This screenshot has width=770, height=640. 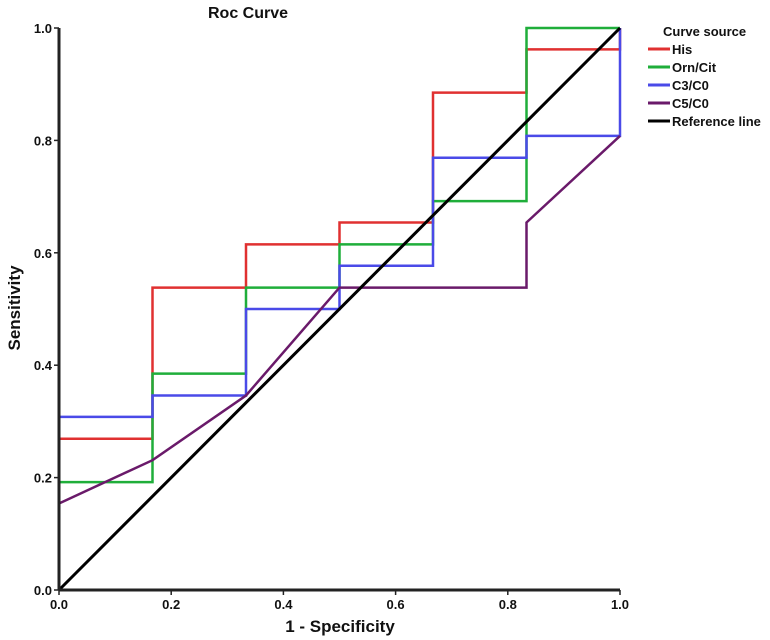 What do you see at coordinates (508, 604) in the screenshot?
I see `x-tick-label: 0.8` at bounding box center [508, 604].